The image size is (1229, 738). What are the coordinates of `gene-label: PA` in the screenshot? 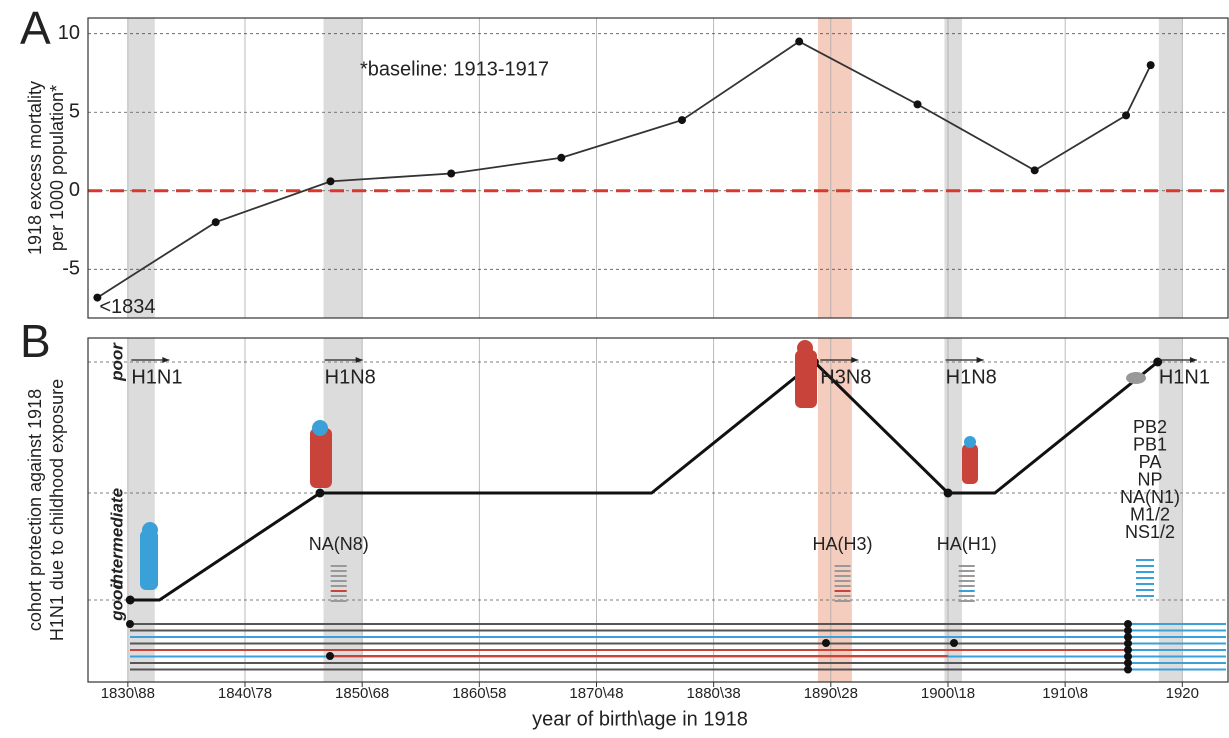 It's located at (1150, 462).